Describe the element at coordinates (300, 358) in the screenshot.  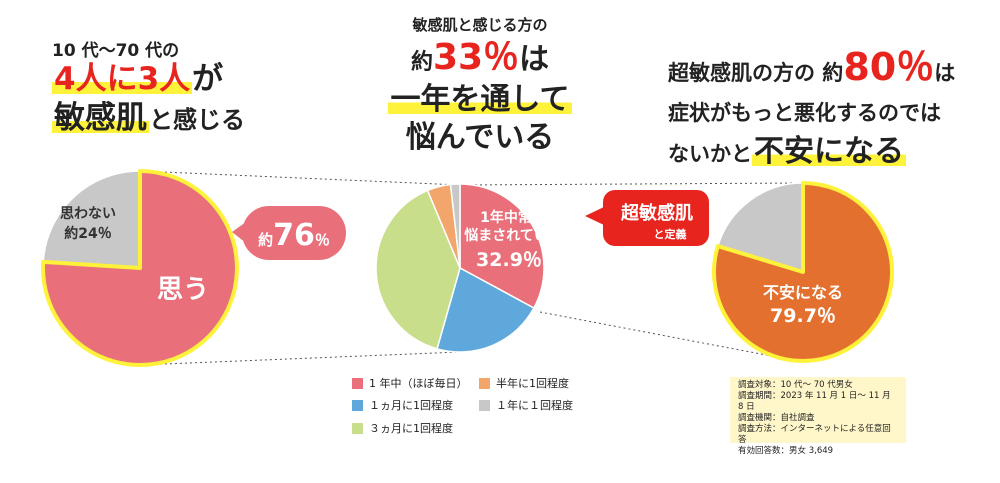
I see `connector-line-1b` at that location.